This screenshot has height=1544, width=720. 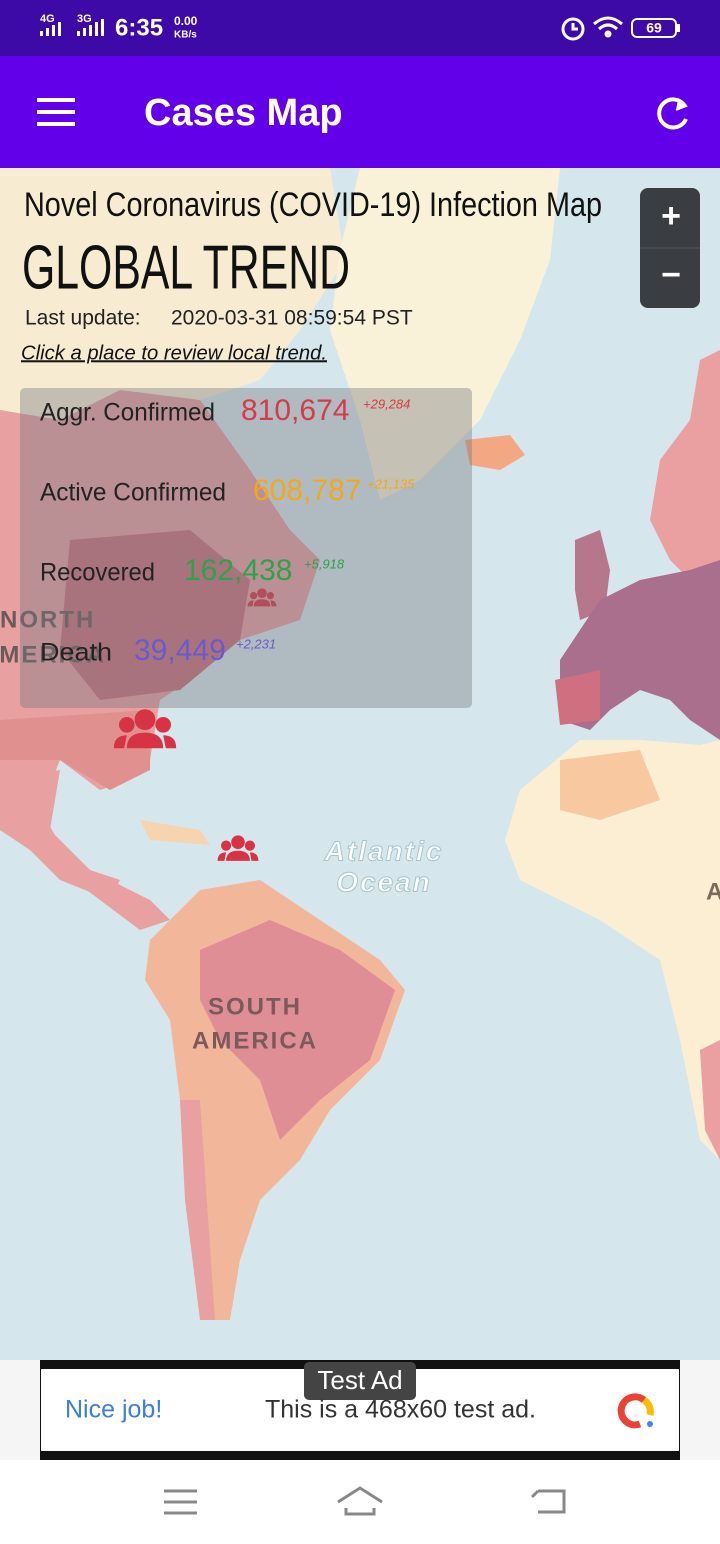 I want to click on land-usa, so click(x=75, y=750).